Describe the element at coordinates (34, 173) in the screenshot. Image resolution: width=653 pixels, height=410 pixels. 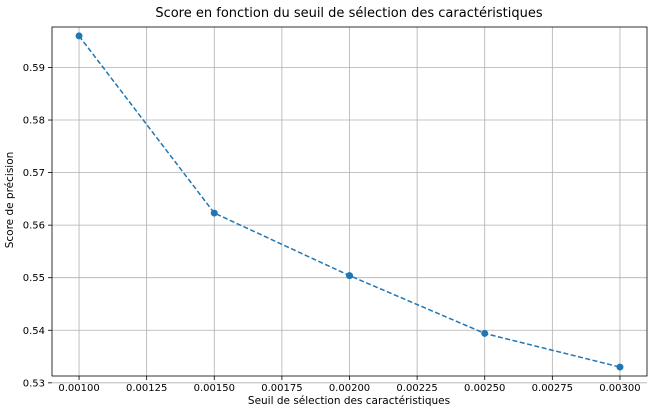
I see `y-tick-label: 0.57` at that location.